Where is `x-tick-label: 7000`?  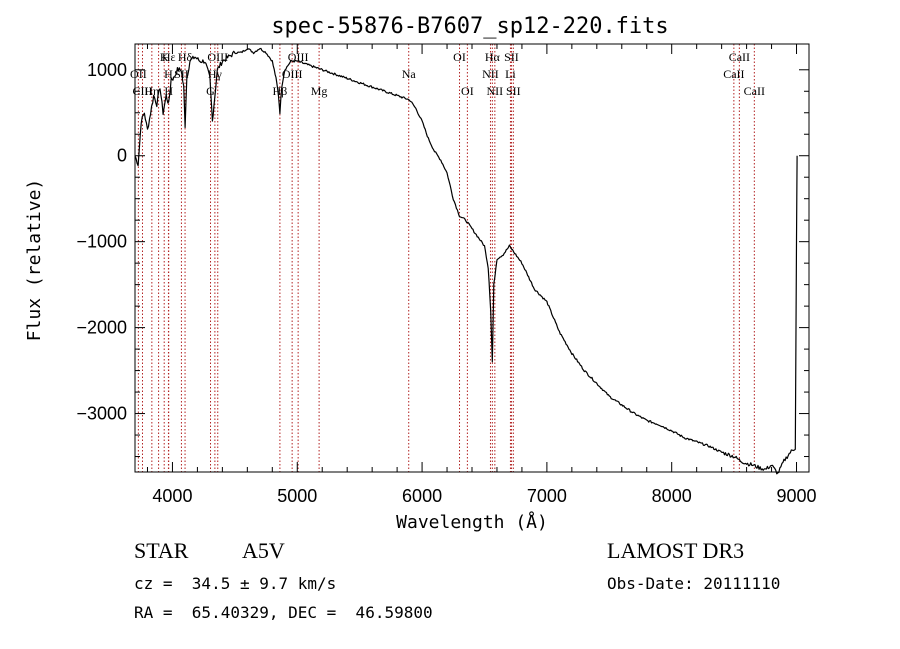 x-tick-label: 7000 is located at coordinates (547, 496).